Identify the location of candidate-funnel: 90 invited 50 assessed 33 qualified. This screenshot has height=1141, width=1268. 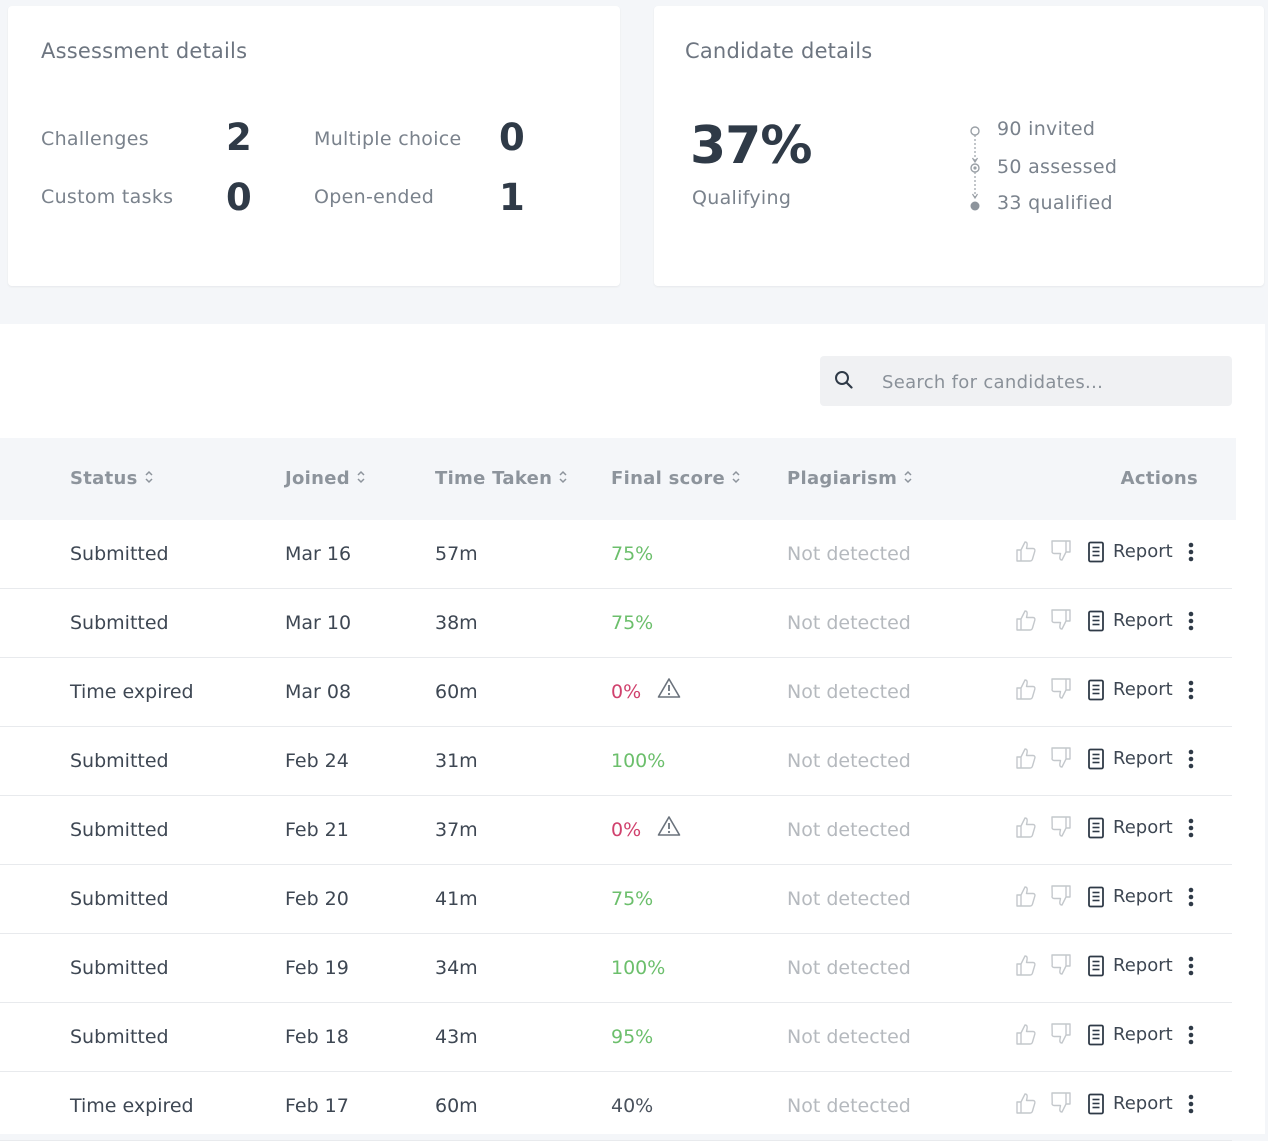
(1066, 173).